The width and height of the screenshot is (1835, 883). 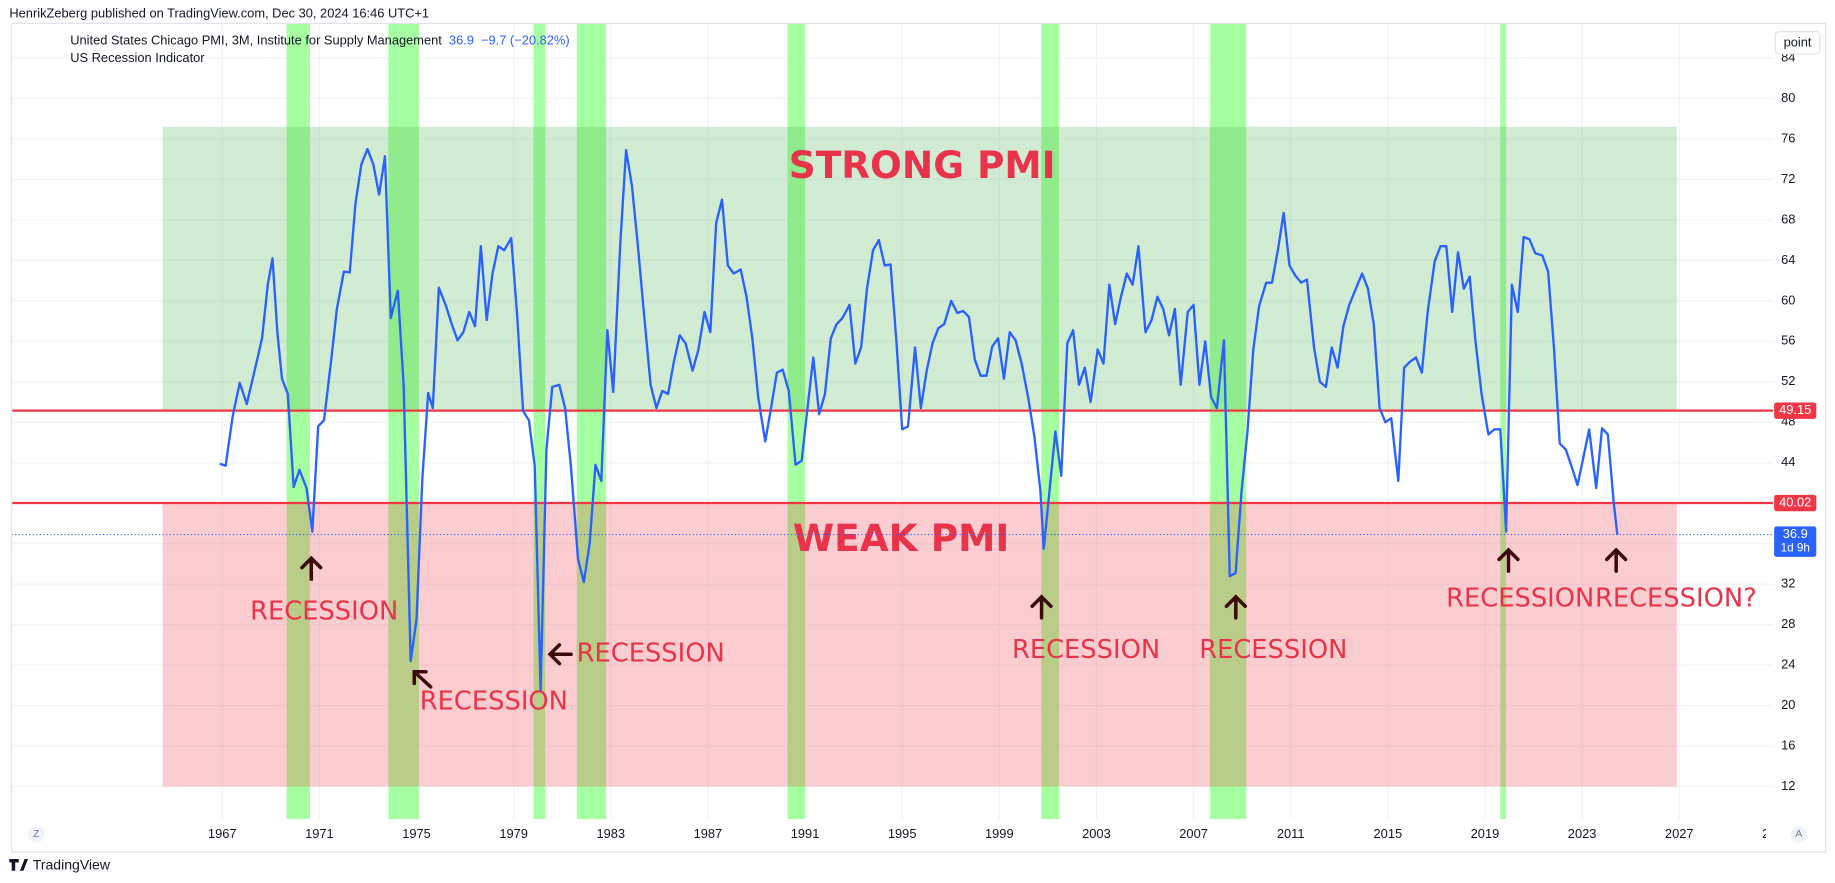 I want to click on scale-button-label: point, so click(x=1798, y=42).